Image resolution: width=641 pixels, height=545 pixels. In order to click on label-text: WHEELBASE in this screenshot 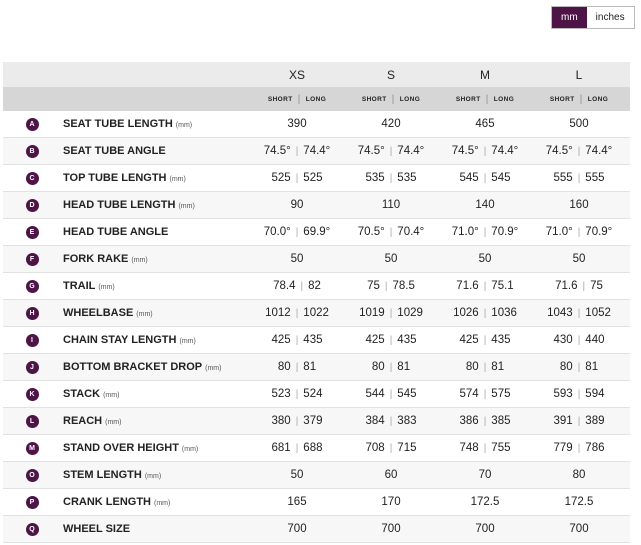, I will do `click(98, 313)`.